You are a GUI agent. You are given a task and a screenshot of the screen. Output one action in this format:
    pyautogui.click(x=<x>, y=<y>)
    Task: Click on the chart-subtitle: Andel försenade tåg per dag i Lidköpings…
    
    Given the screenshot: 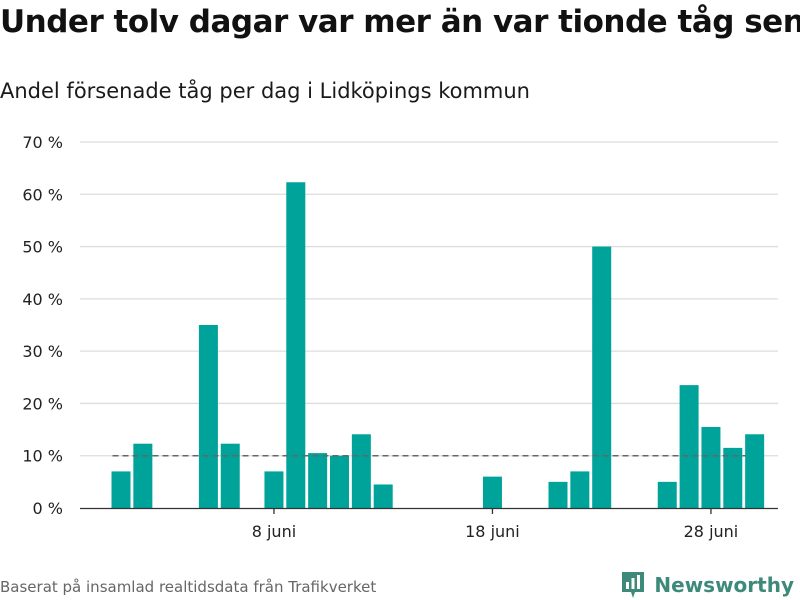 What is the action you would take?
    pyautogui.click(x=265, y=91)
    